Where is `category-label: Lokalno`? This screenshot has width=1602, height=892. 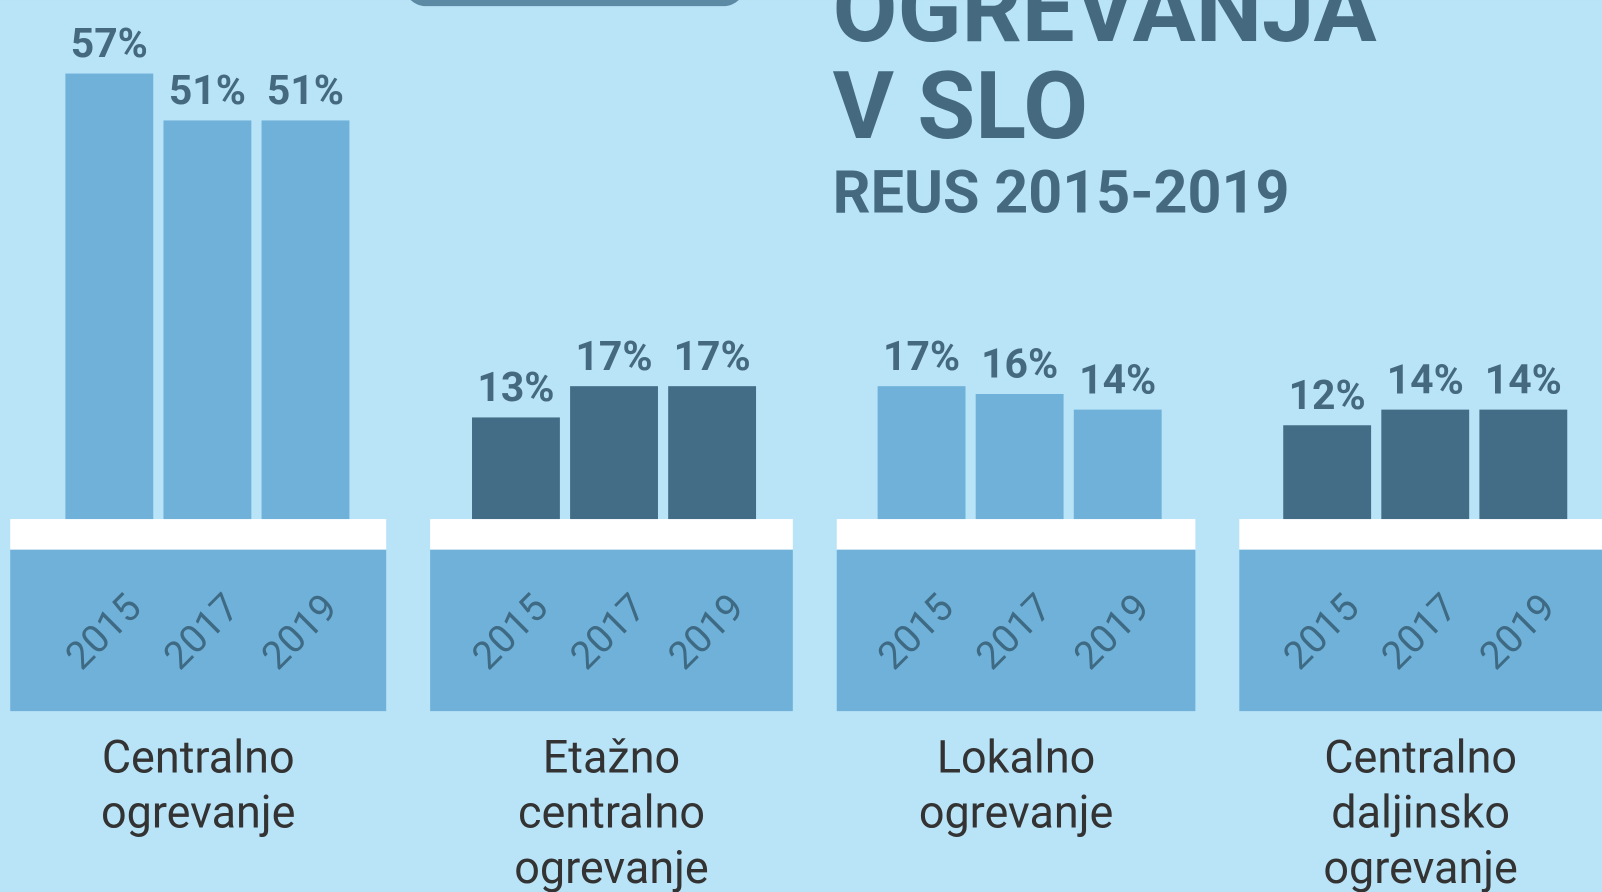 category-label: Lokalno is located at coordinates (1016, 756).